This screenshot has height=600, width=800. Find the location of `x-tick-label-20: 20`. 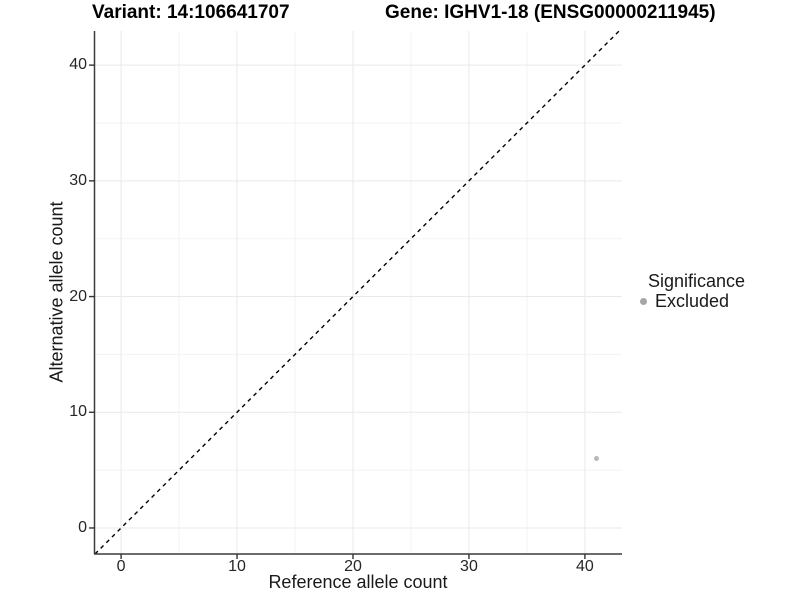

x-tick-label-20: 20 is located at coordinates (353, 566).